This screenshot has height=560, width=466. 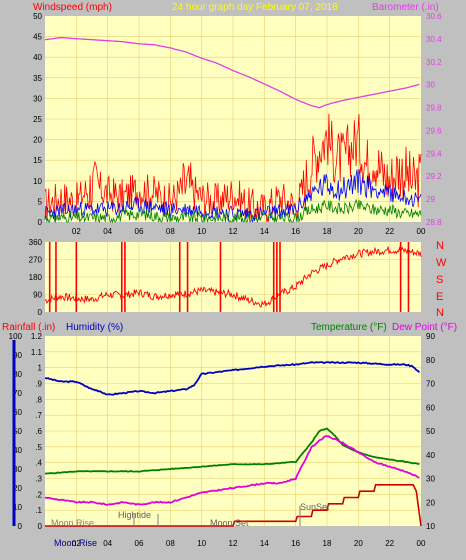 I want to click on barometer-tick-label: 30.6, so click(x=434, y=16).